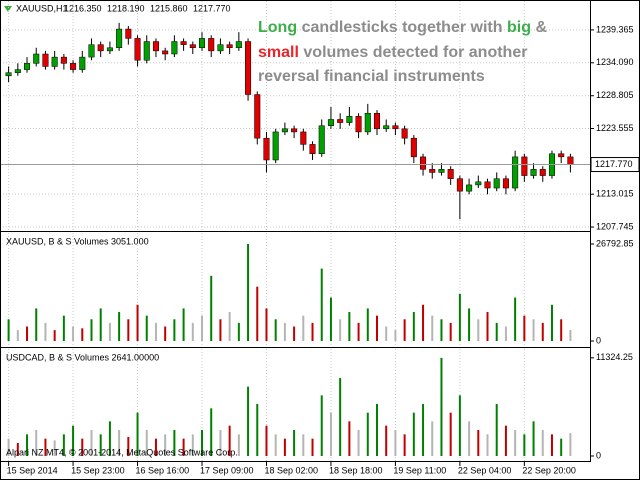 The image size is (640, 480). What do you see at coordinates (371, 76) in the screenshot?
I see `annotation-text: reversal financial instruments` at bounding box center [371, 76].